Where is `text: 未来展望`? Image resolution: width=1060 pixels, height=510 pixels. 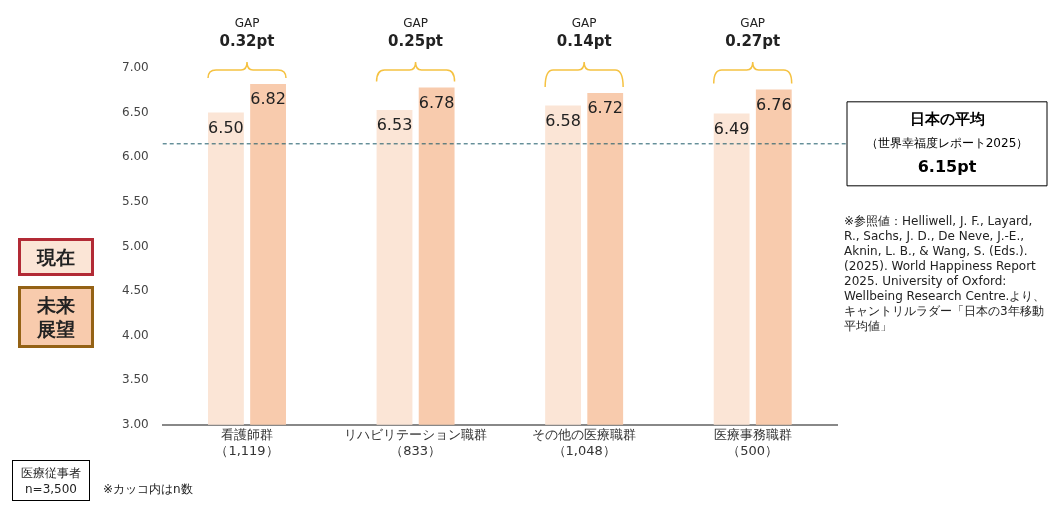
text: 未来展望 is located at coordinates (56, 317).